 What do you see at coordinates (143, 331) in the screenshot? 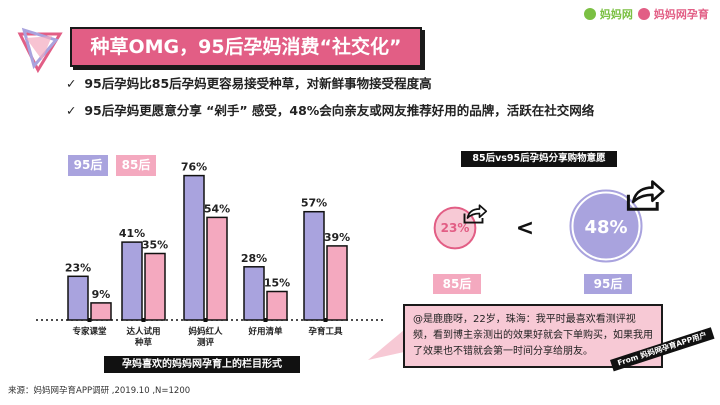
I see `category-label-1: 达人试用` at bounding box center [143, 331].